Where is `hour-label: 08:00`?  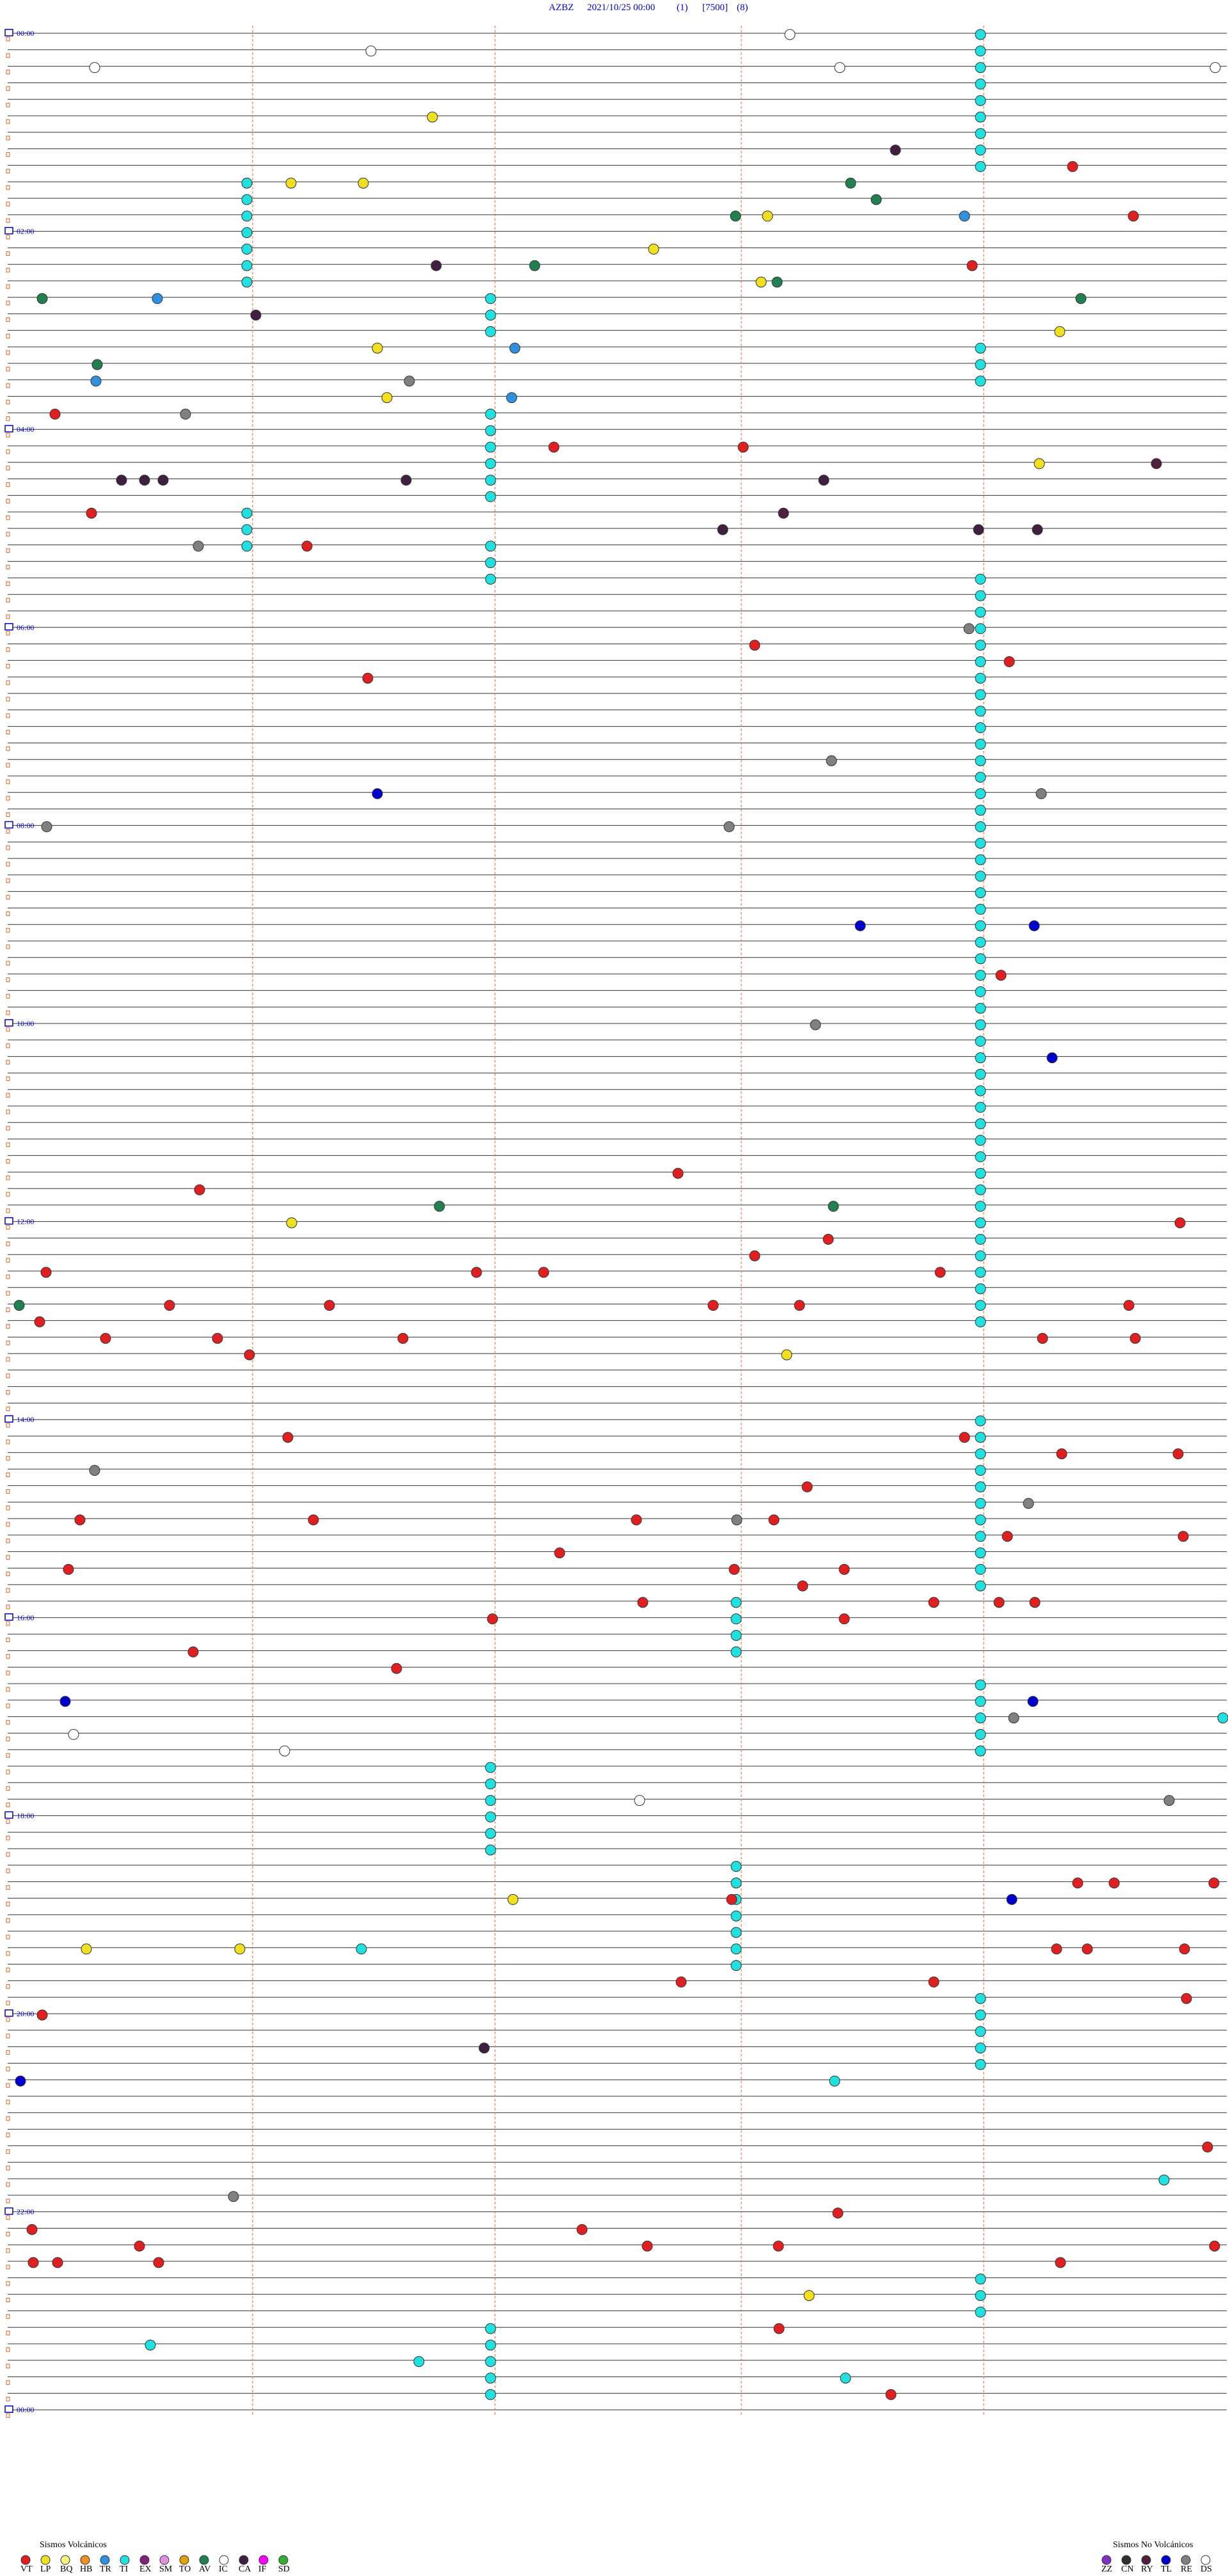 hour-label: 08:00 is located at coordinates (25, 825).